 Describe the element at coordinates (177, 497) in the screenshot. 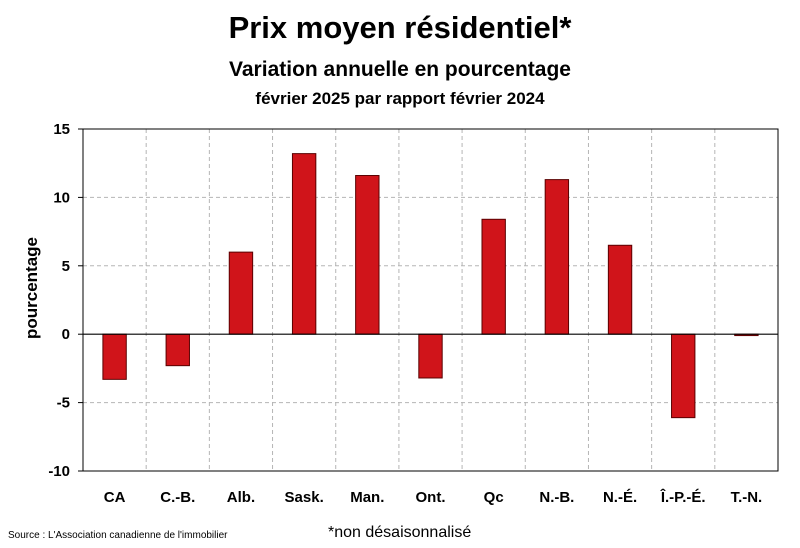

I see `x-tick-label: C.-B.` at that location.